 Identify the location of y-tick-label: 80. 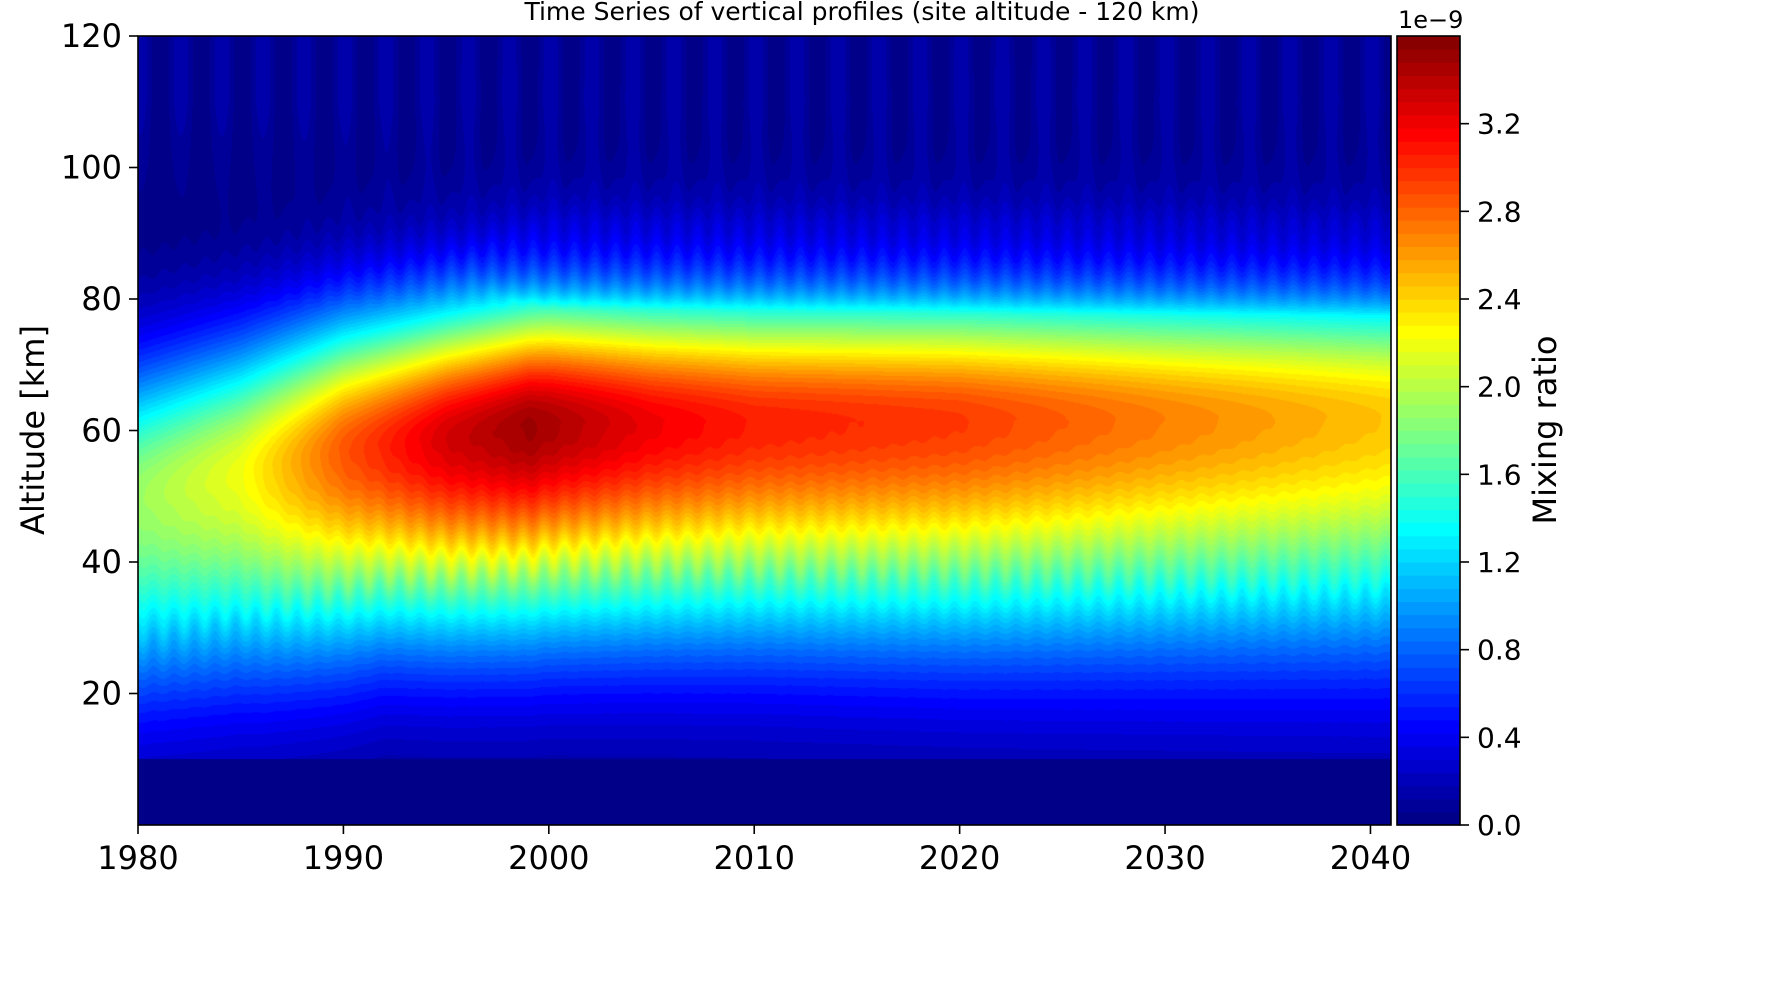
(101, 299).